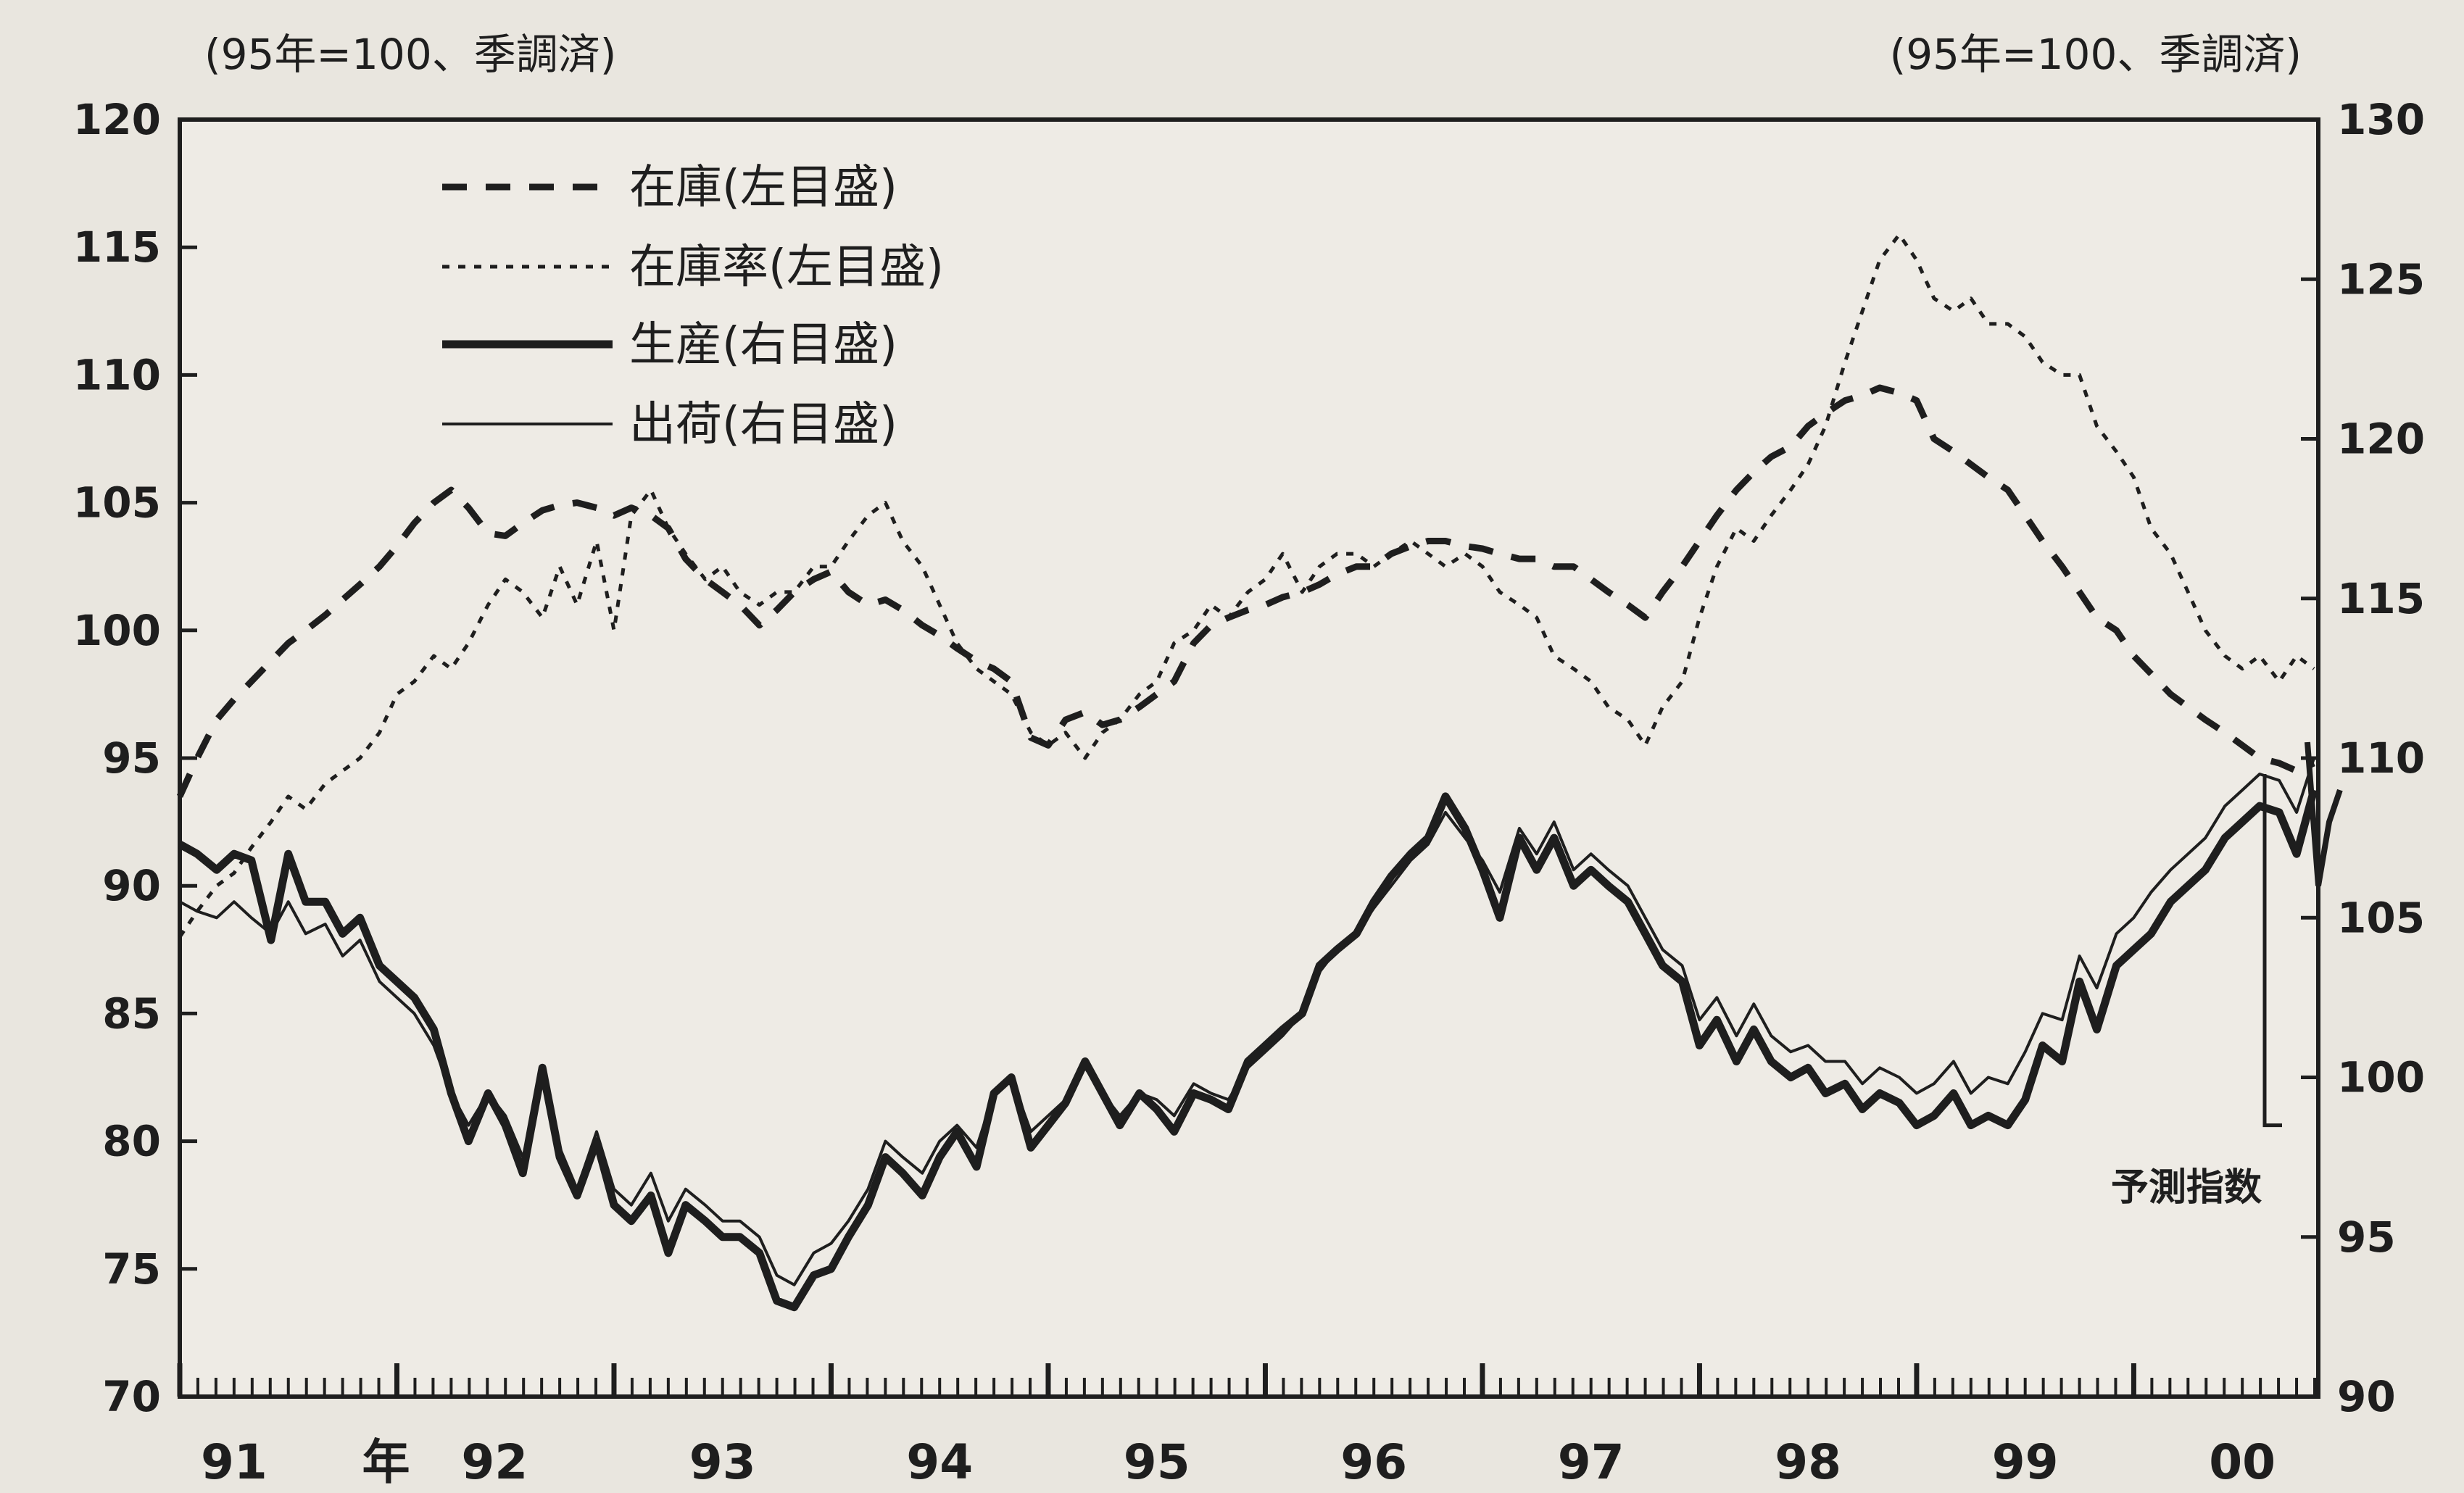 The width and height of the screenshot is (2464, 1493). I want to click on x-label-4: 94, so click(940, 1462).